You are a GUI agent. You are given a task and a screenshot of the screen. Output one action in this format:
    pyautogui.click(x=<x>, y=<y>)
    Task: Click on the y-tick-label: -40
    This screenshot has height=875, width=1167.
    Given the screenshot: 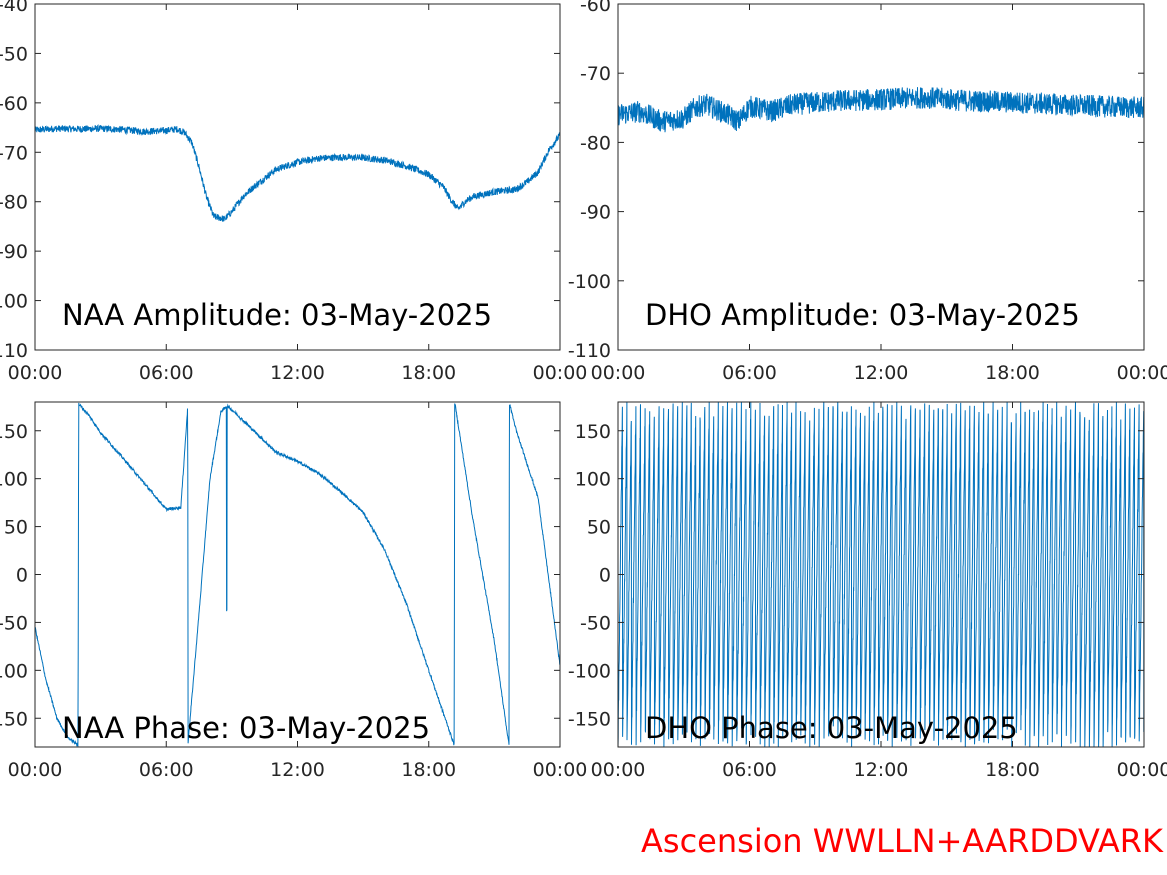 What is the action you would take?
    pyautogui.click(x=14, y=8)
    